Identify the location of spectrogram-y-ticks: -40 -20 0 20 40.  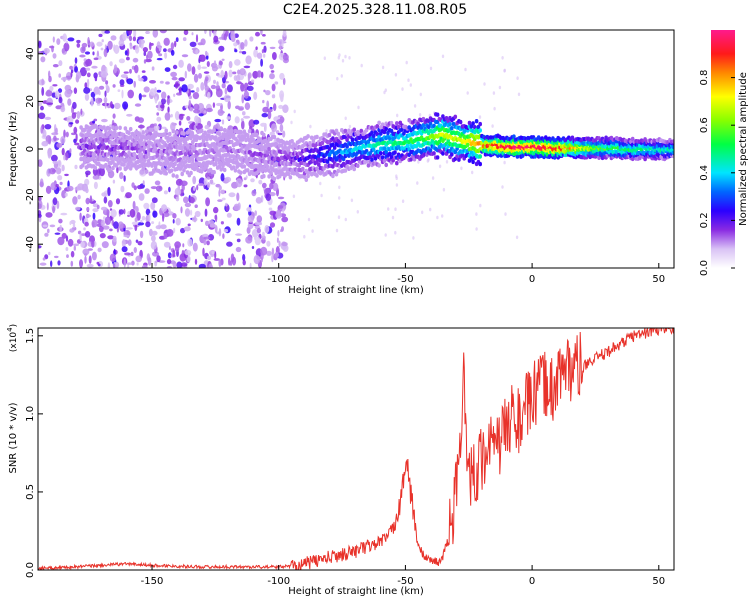
(34, 149).